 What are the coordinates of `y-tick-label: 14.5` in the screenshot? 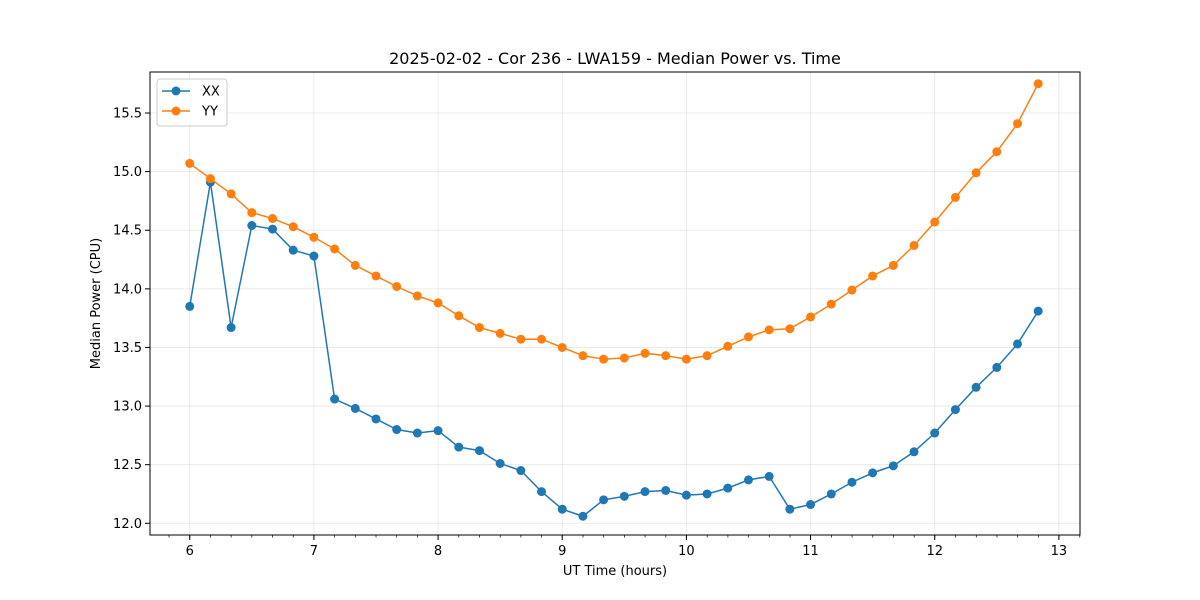 It's located at (127, 231).